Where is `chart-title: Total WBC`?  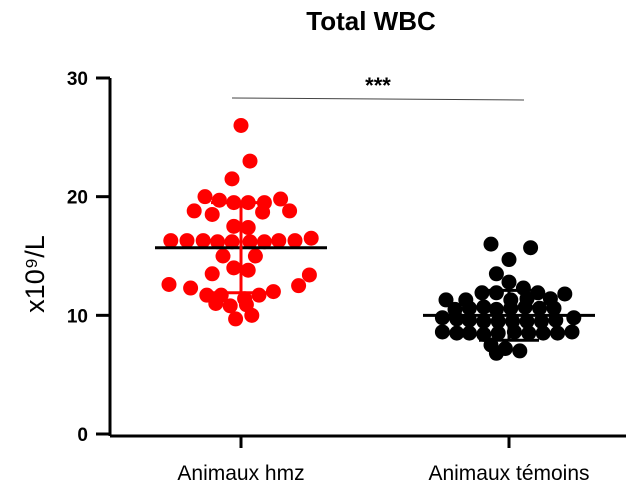
chart-title: Total WBC is located at coordinates (371, 21).